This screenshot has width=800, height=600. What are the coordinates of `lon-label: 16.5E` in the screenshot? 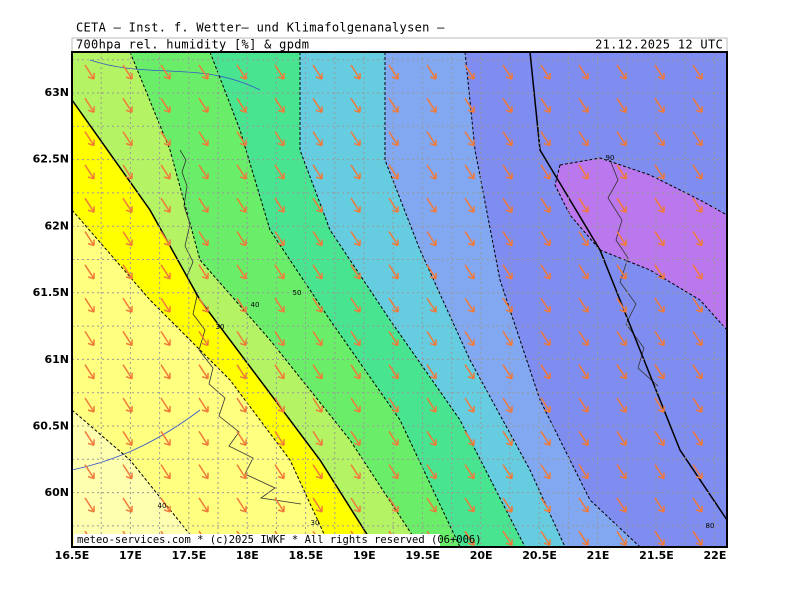 It's located at (72, 555).